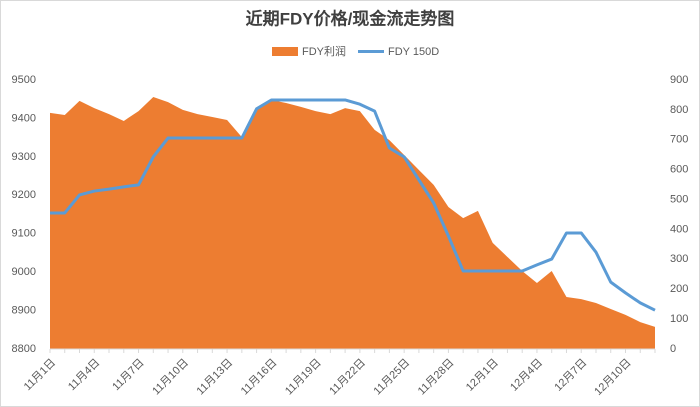 The width and height of the screenshot is (700, 407). What do you see at coordinates (24, 234) in the screenshot?
I see `y-tick-label: 9100` at bounding box center [24, 234].